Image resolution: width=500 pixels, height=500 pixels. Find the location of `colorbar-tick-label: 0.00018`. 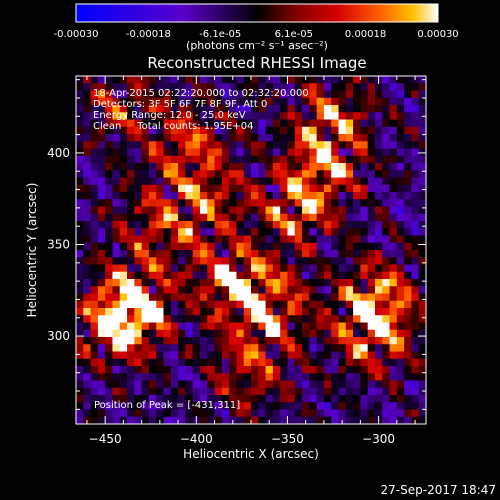

colorbar-tick-label: 0.00018 is located at coordinates (365, 34).